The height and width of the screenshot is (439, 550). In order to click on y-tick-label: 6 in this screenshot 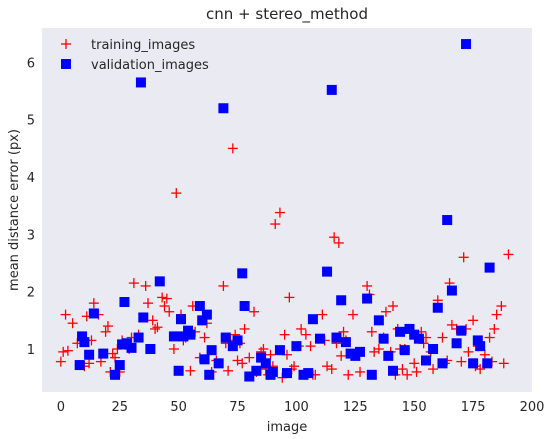, I will do `click(31, 63)`.